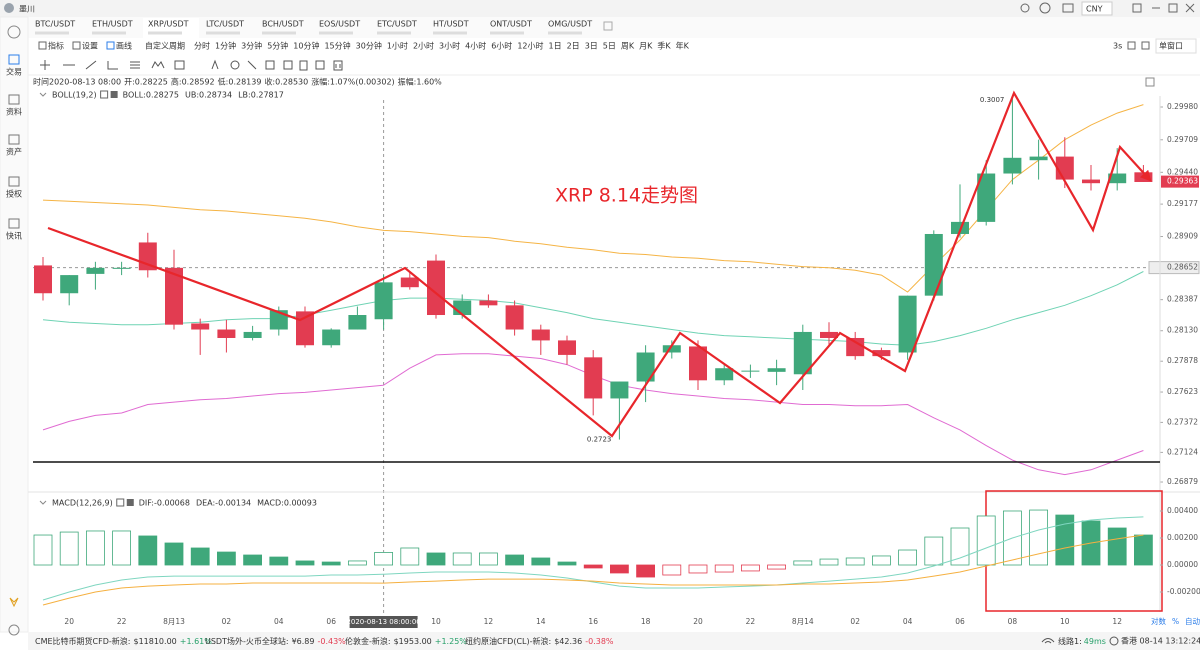 The image size is (1200, 650). What do you see at coordinates (369, 46) in the screenshot?
I see `period-button: 30分钟` at bounding box center [369, 46].